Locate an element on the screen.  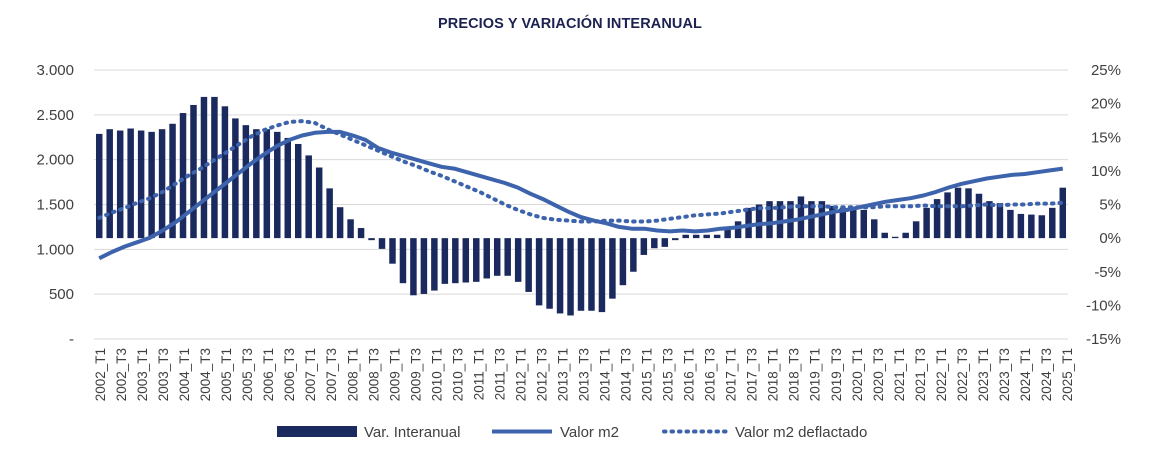
x-tick-label: 2007_T3 is located at coordinates (331, 374).